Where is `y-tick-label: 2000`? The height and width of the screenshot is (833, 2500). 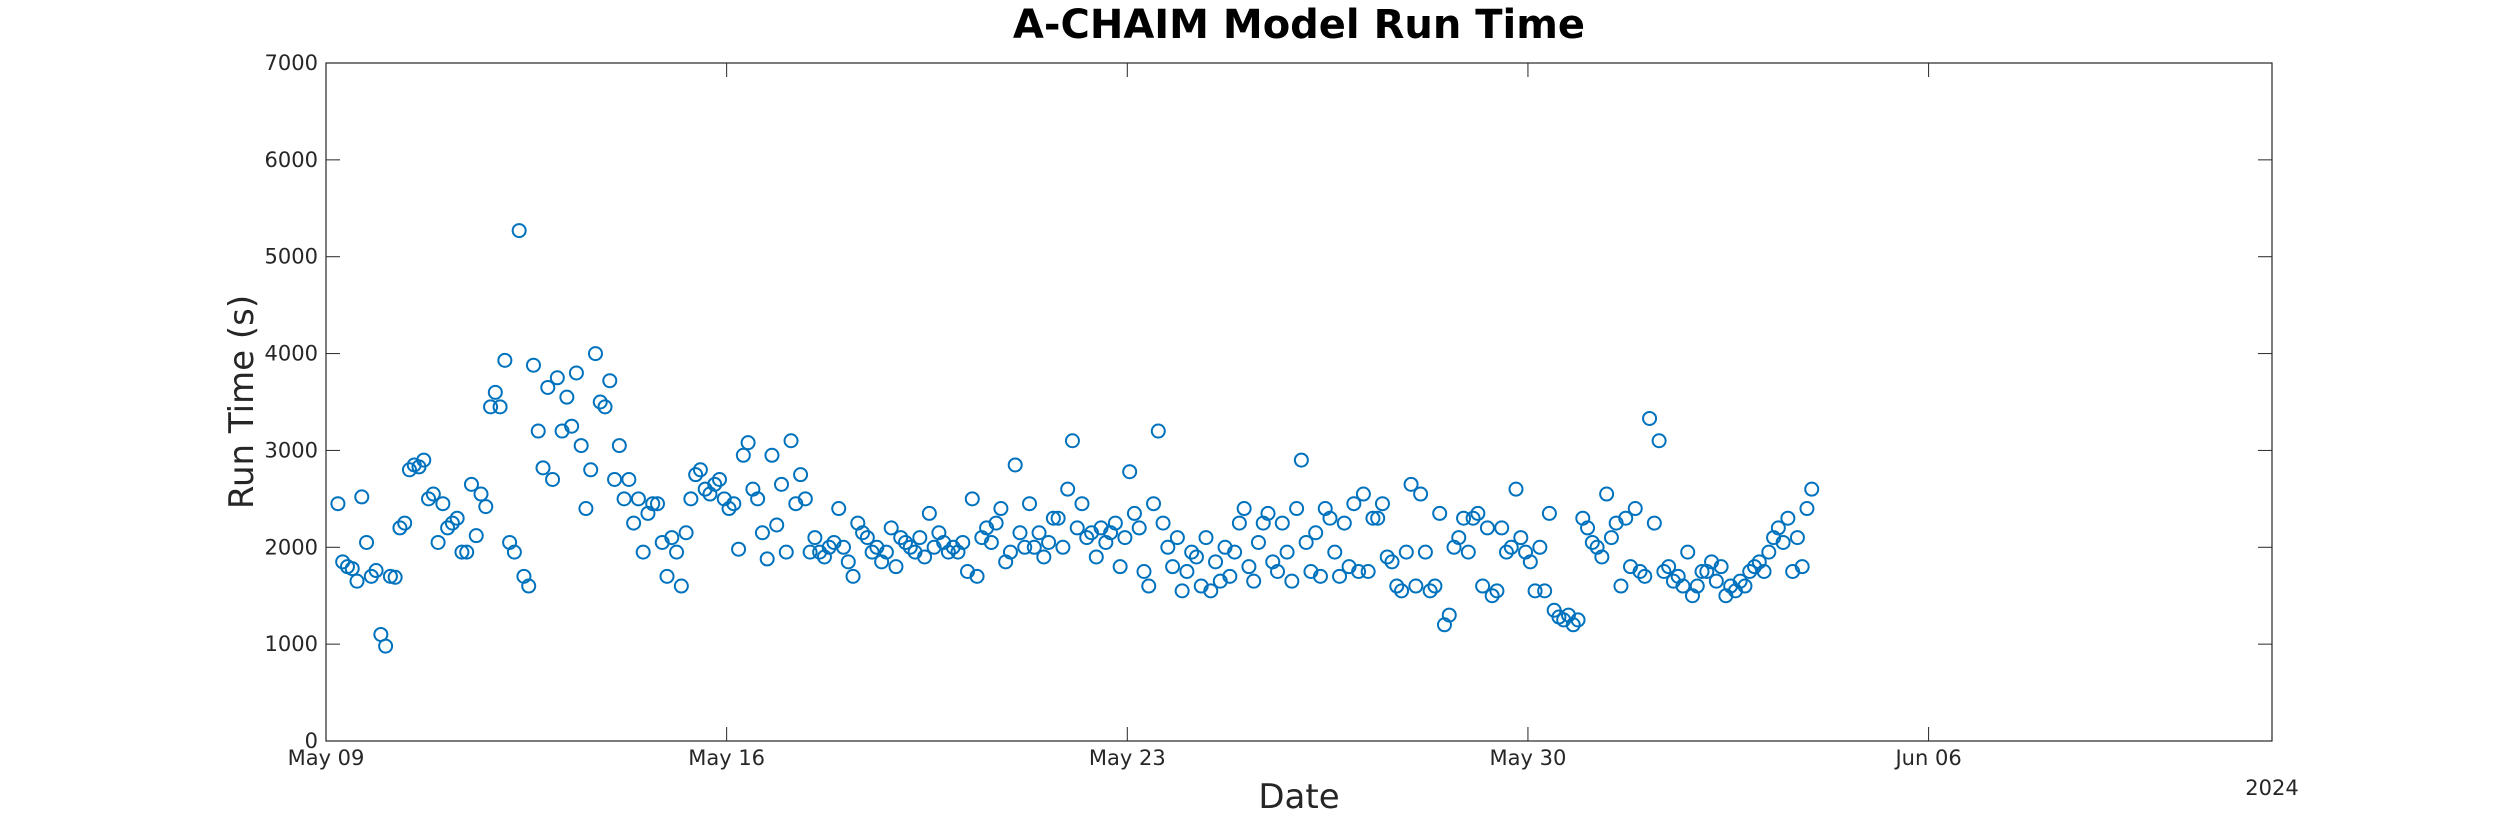
y-tick-label: 2000 is located at coordinates (291, 547).